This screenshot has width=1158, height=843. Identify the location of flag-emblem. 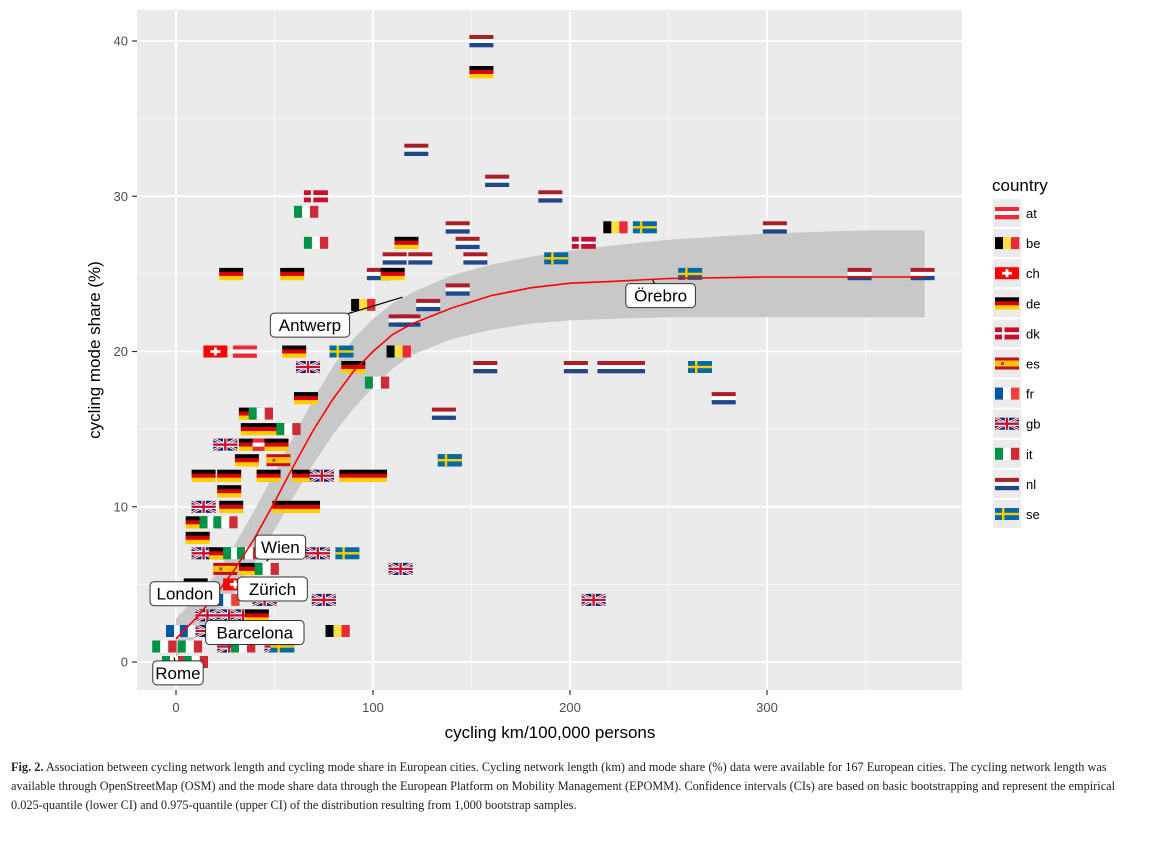
(221, 569).